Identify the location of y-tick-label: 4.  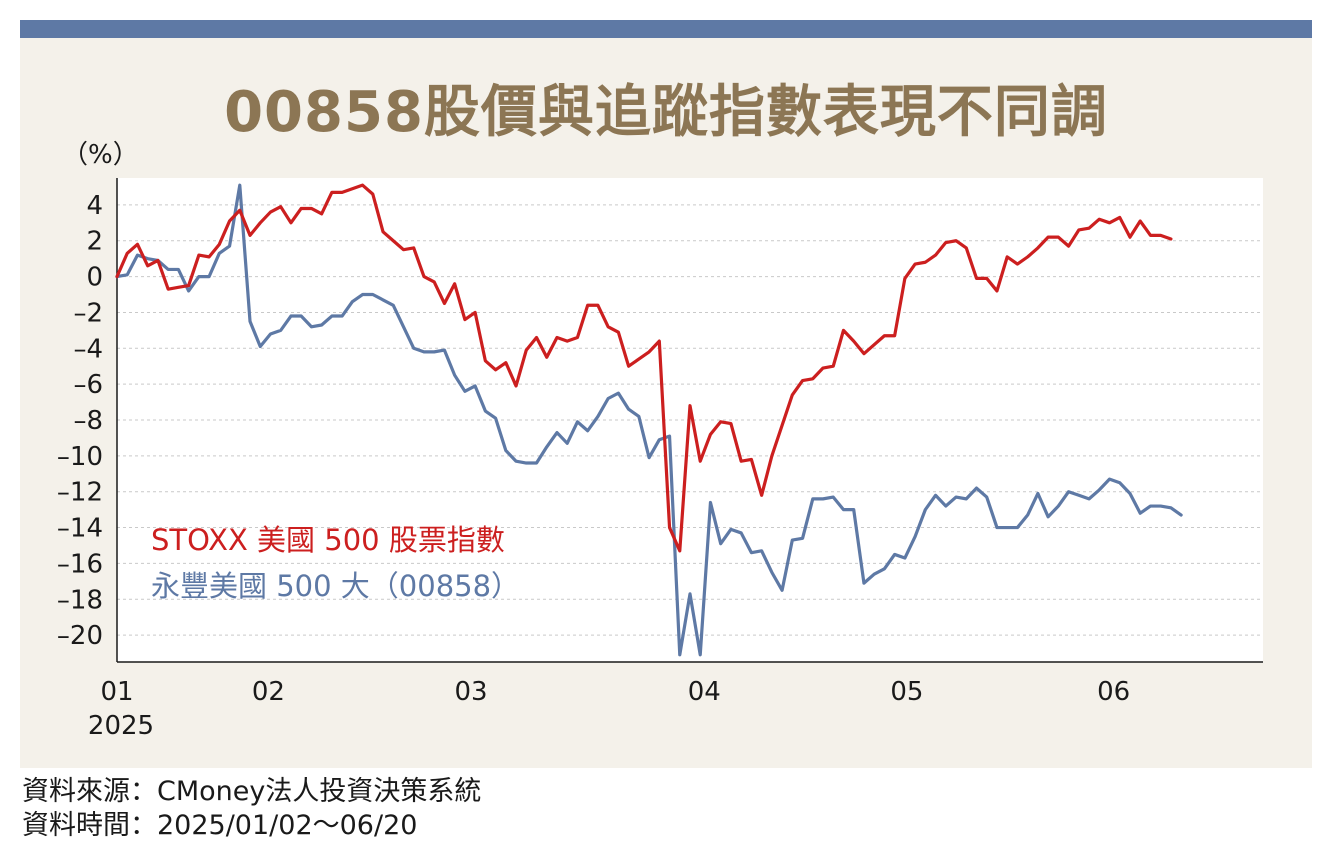
(94, 206).